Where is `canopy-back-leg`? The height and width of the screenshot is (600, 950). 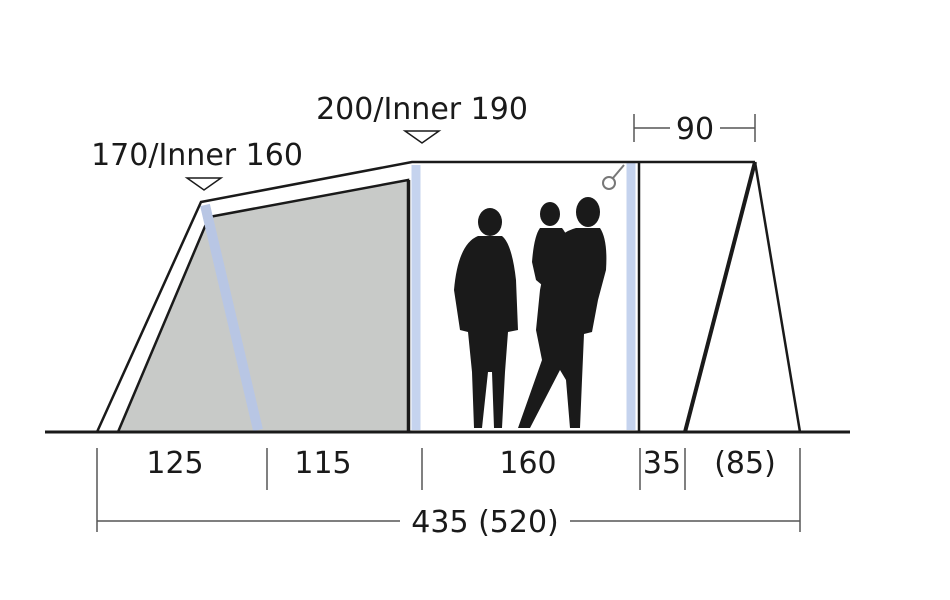 canopy-back-leg is located at coordinates (777, 297).